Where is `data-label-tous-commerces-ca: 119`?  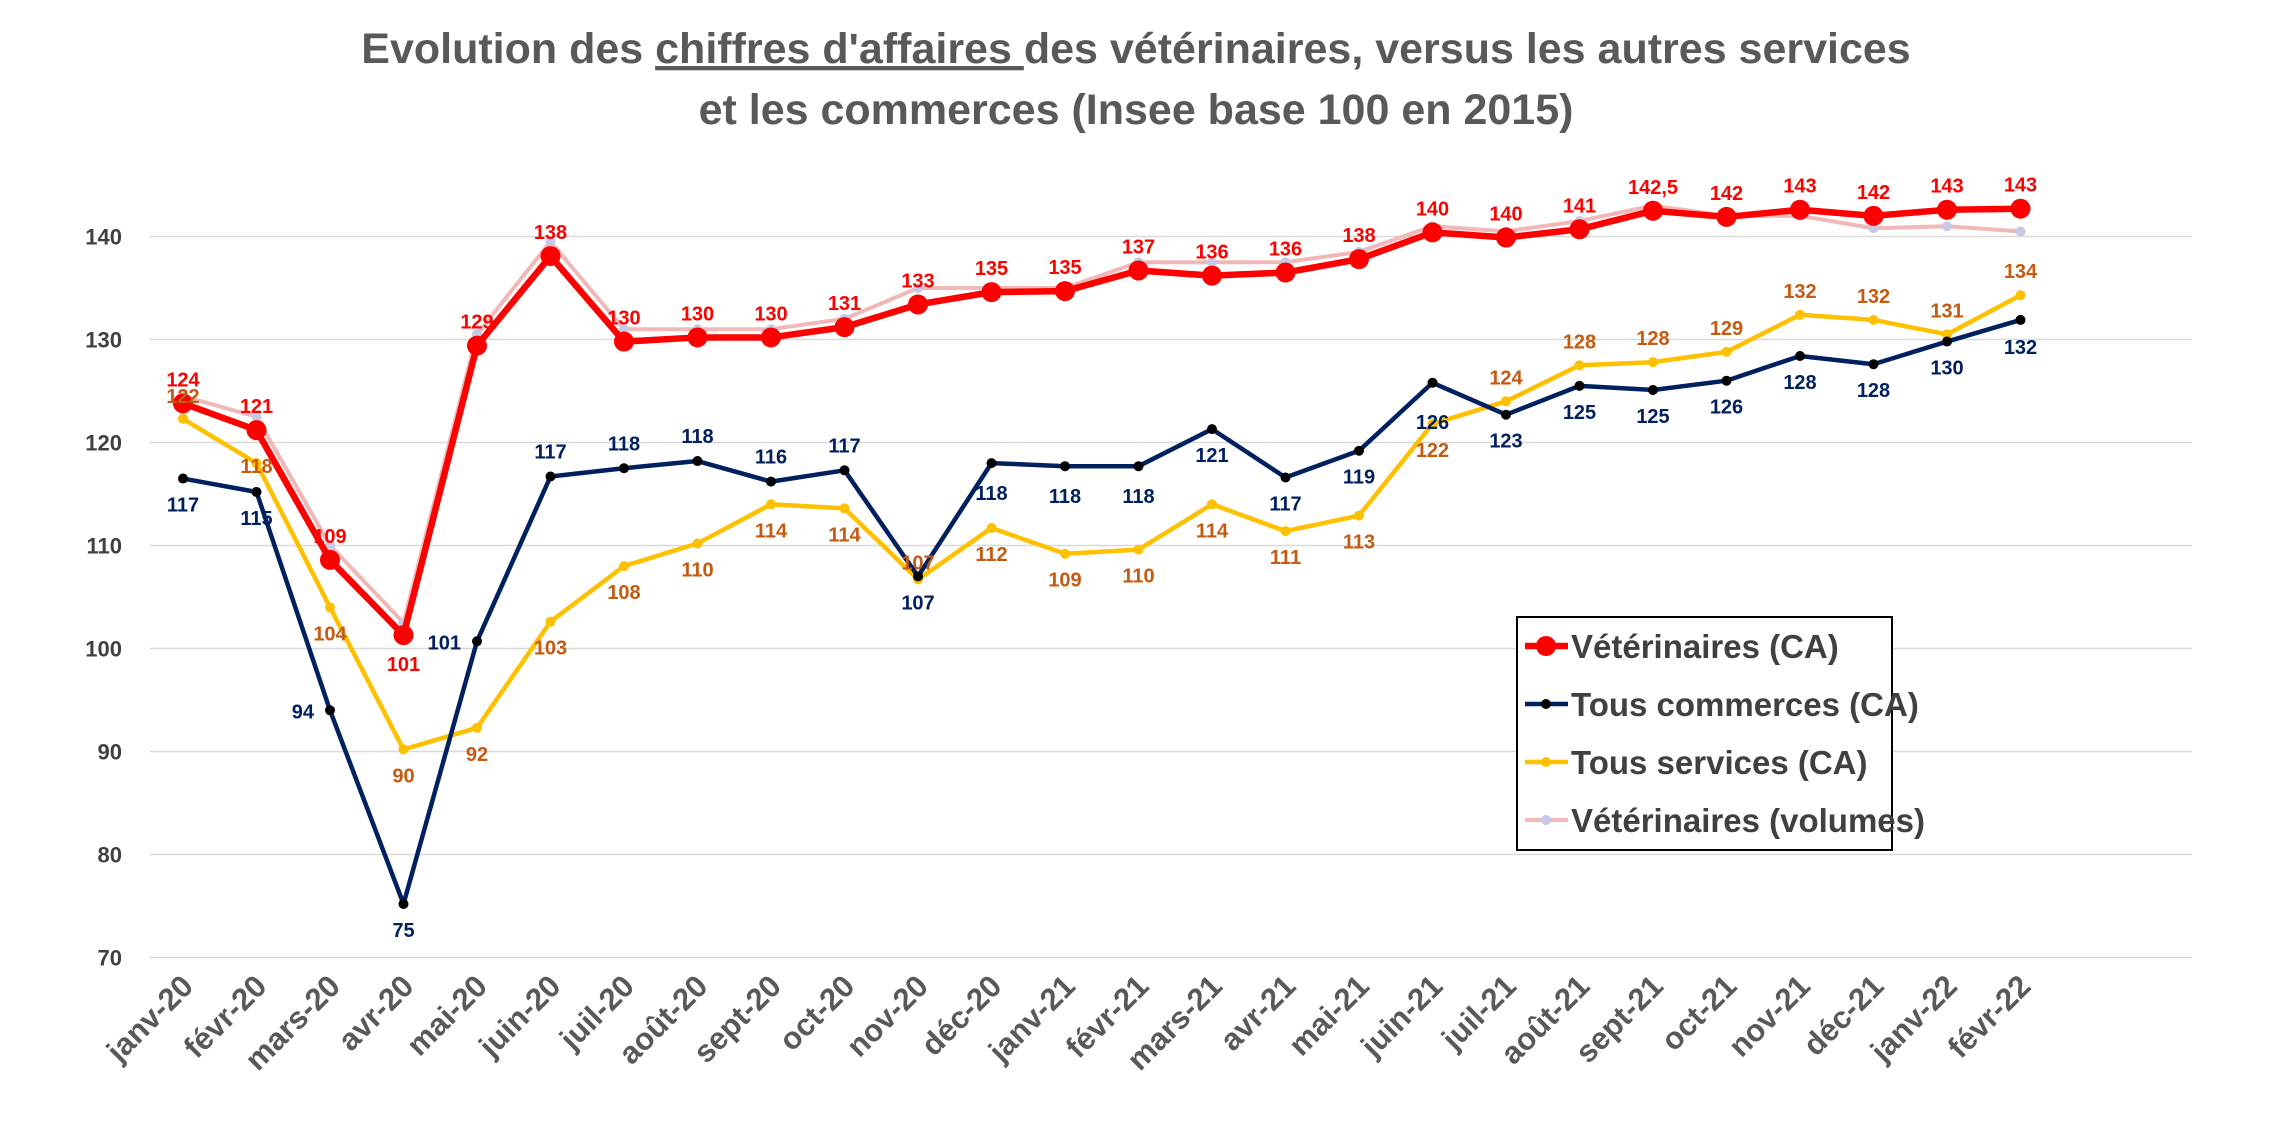
data-label-tous-commerces-ca: 119 is located at coordinates (1359, 478).